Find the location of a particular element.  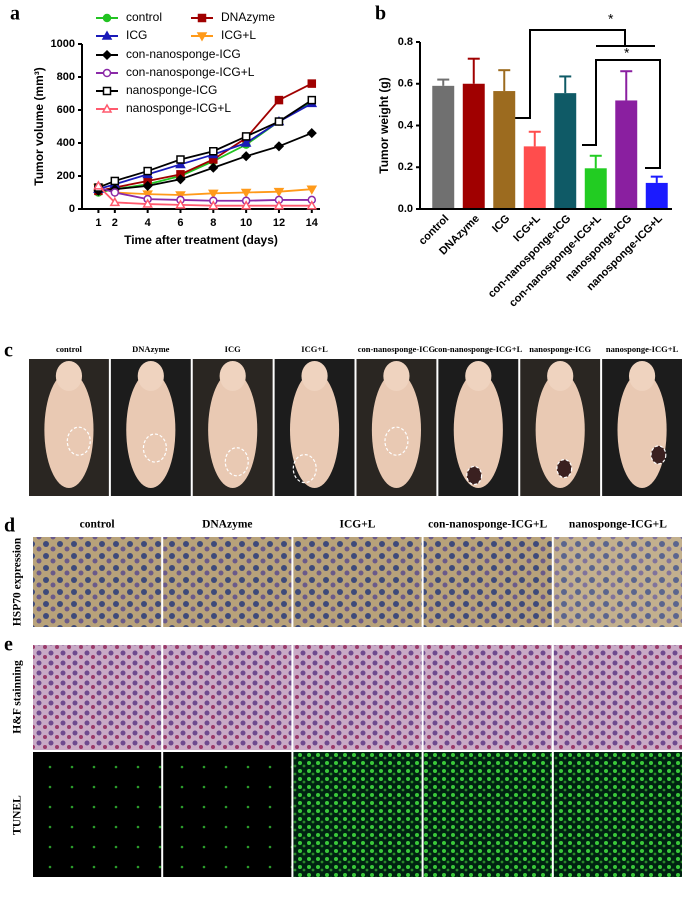

y-tick-label: 0.0 is located at coordinates (405, 209).